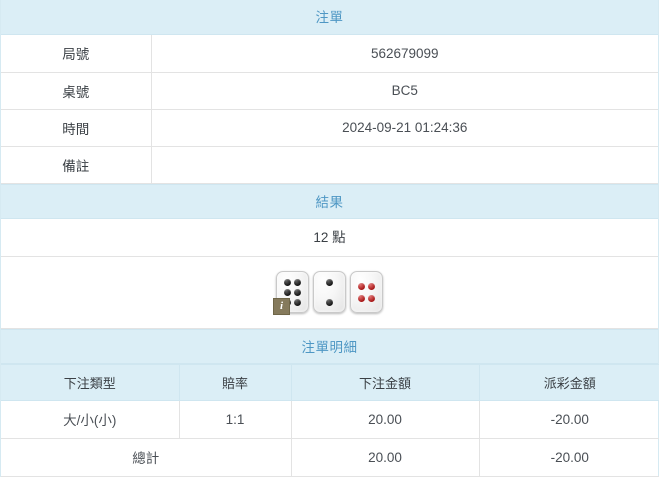 Image resolution: width=659 pixels, height=497 pixels. I want to click on table-row: 局號 562679099, so click(329, 54).